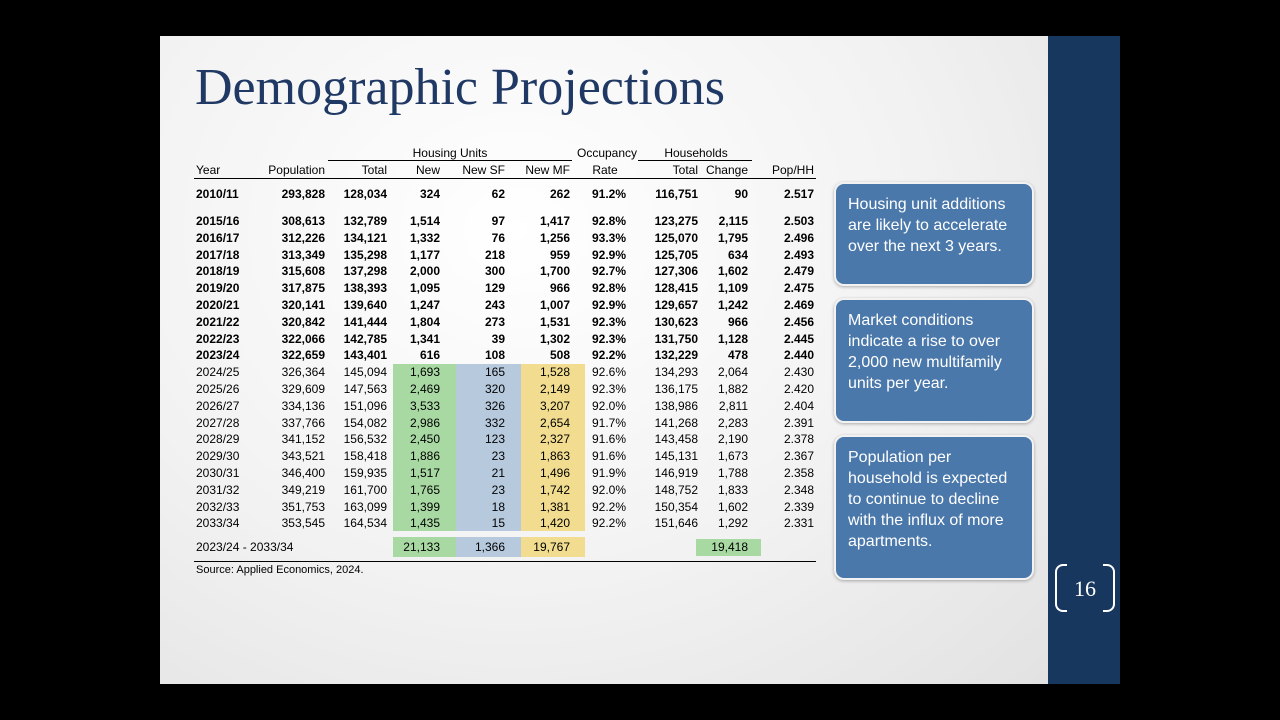 The image size is (1280, 720). I want to click on cell-new-sf: 326, so click(494, 406).